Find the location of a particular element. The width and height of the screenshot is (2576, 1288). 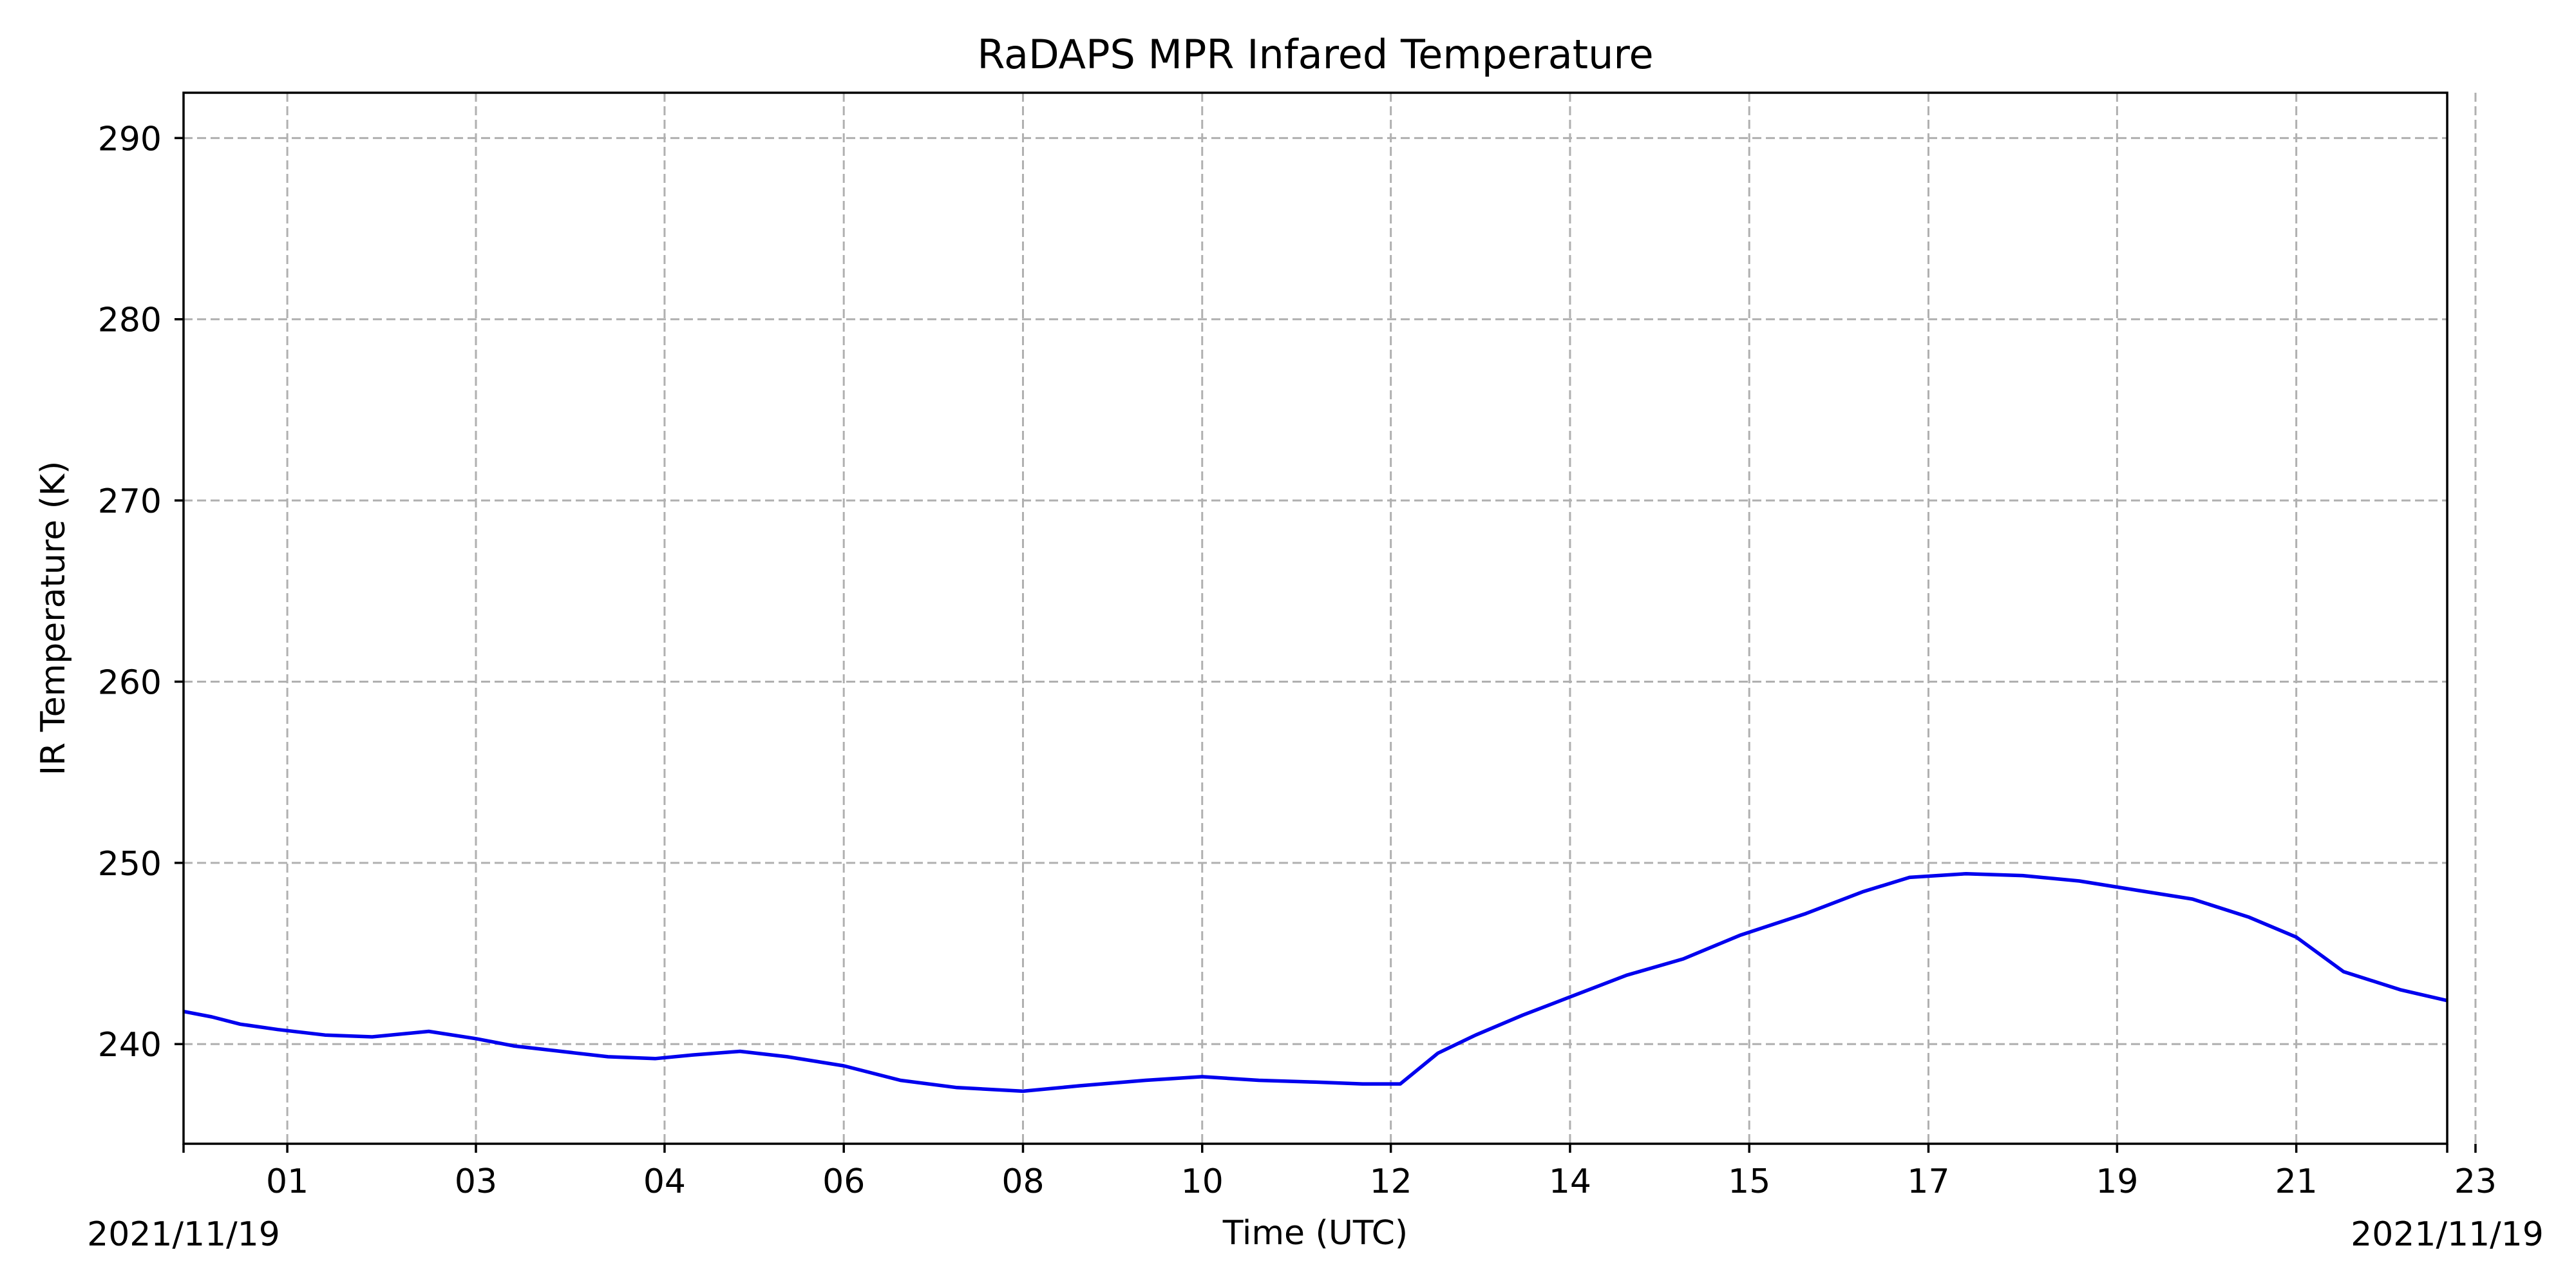

x-tick-label: 06 is located at coordinates (844, 1181).